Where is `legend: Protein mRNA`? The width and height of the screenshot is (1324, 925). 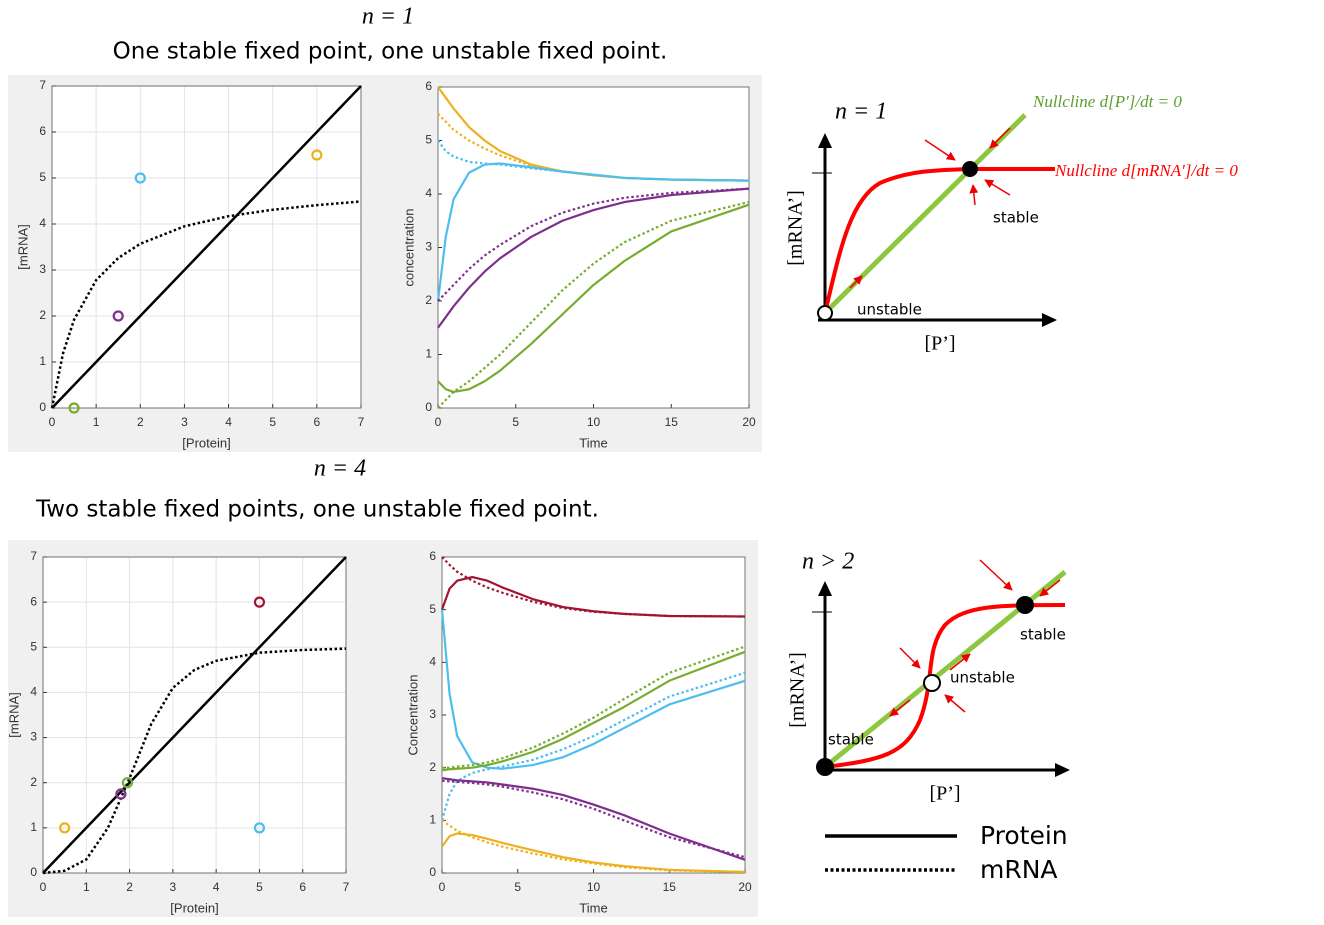
legend: Protein mRNA is located at coordinates (946, 852).